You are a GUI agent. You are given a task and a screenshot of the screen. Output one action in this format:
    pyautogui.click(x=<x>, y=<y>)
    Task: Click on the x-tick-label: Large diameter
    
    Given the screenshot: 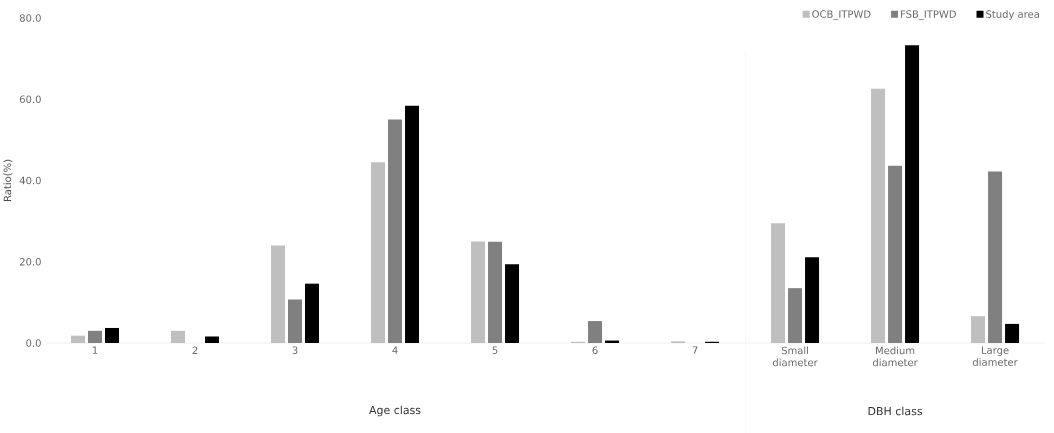 What is the action you would take?
    pyautogui.click(x=995, y=356)
    